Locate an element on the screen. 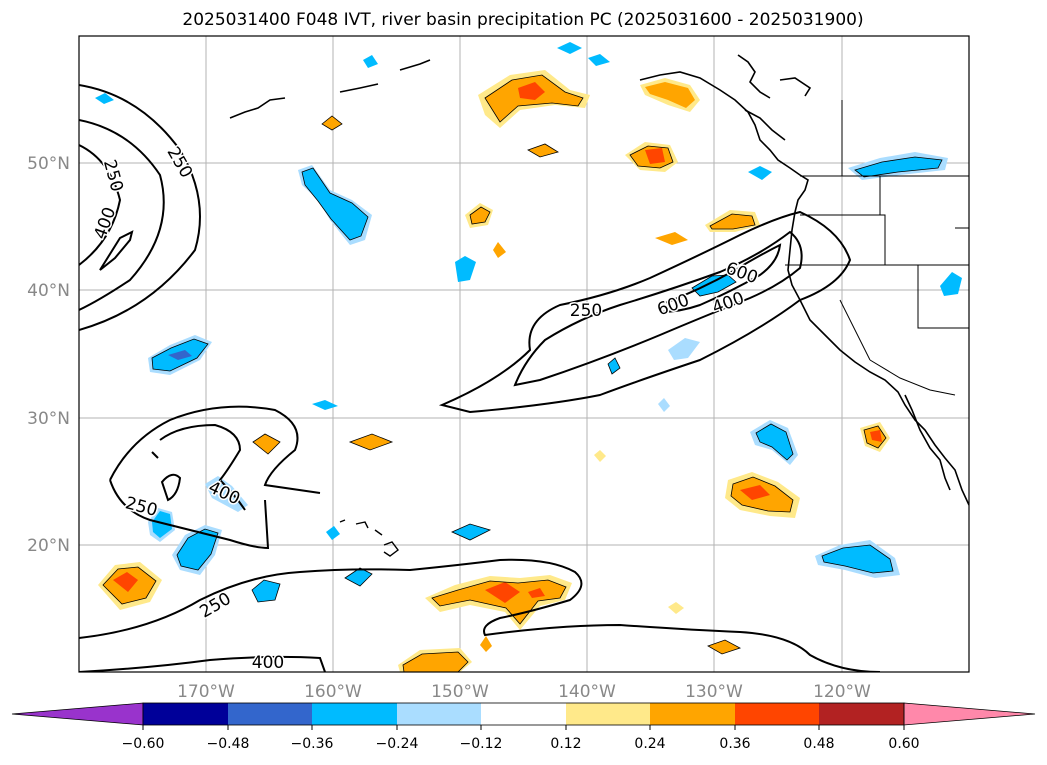 The height and width of the screenshot is (765, 1047). colorbar-tick-label: 0.48 is located at coordinates (818, 744).